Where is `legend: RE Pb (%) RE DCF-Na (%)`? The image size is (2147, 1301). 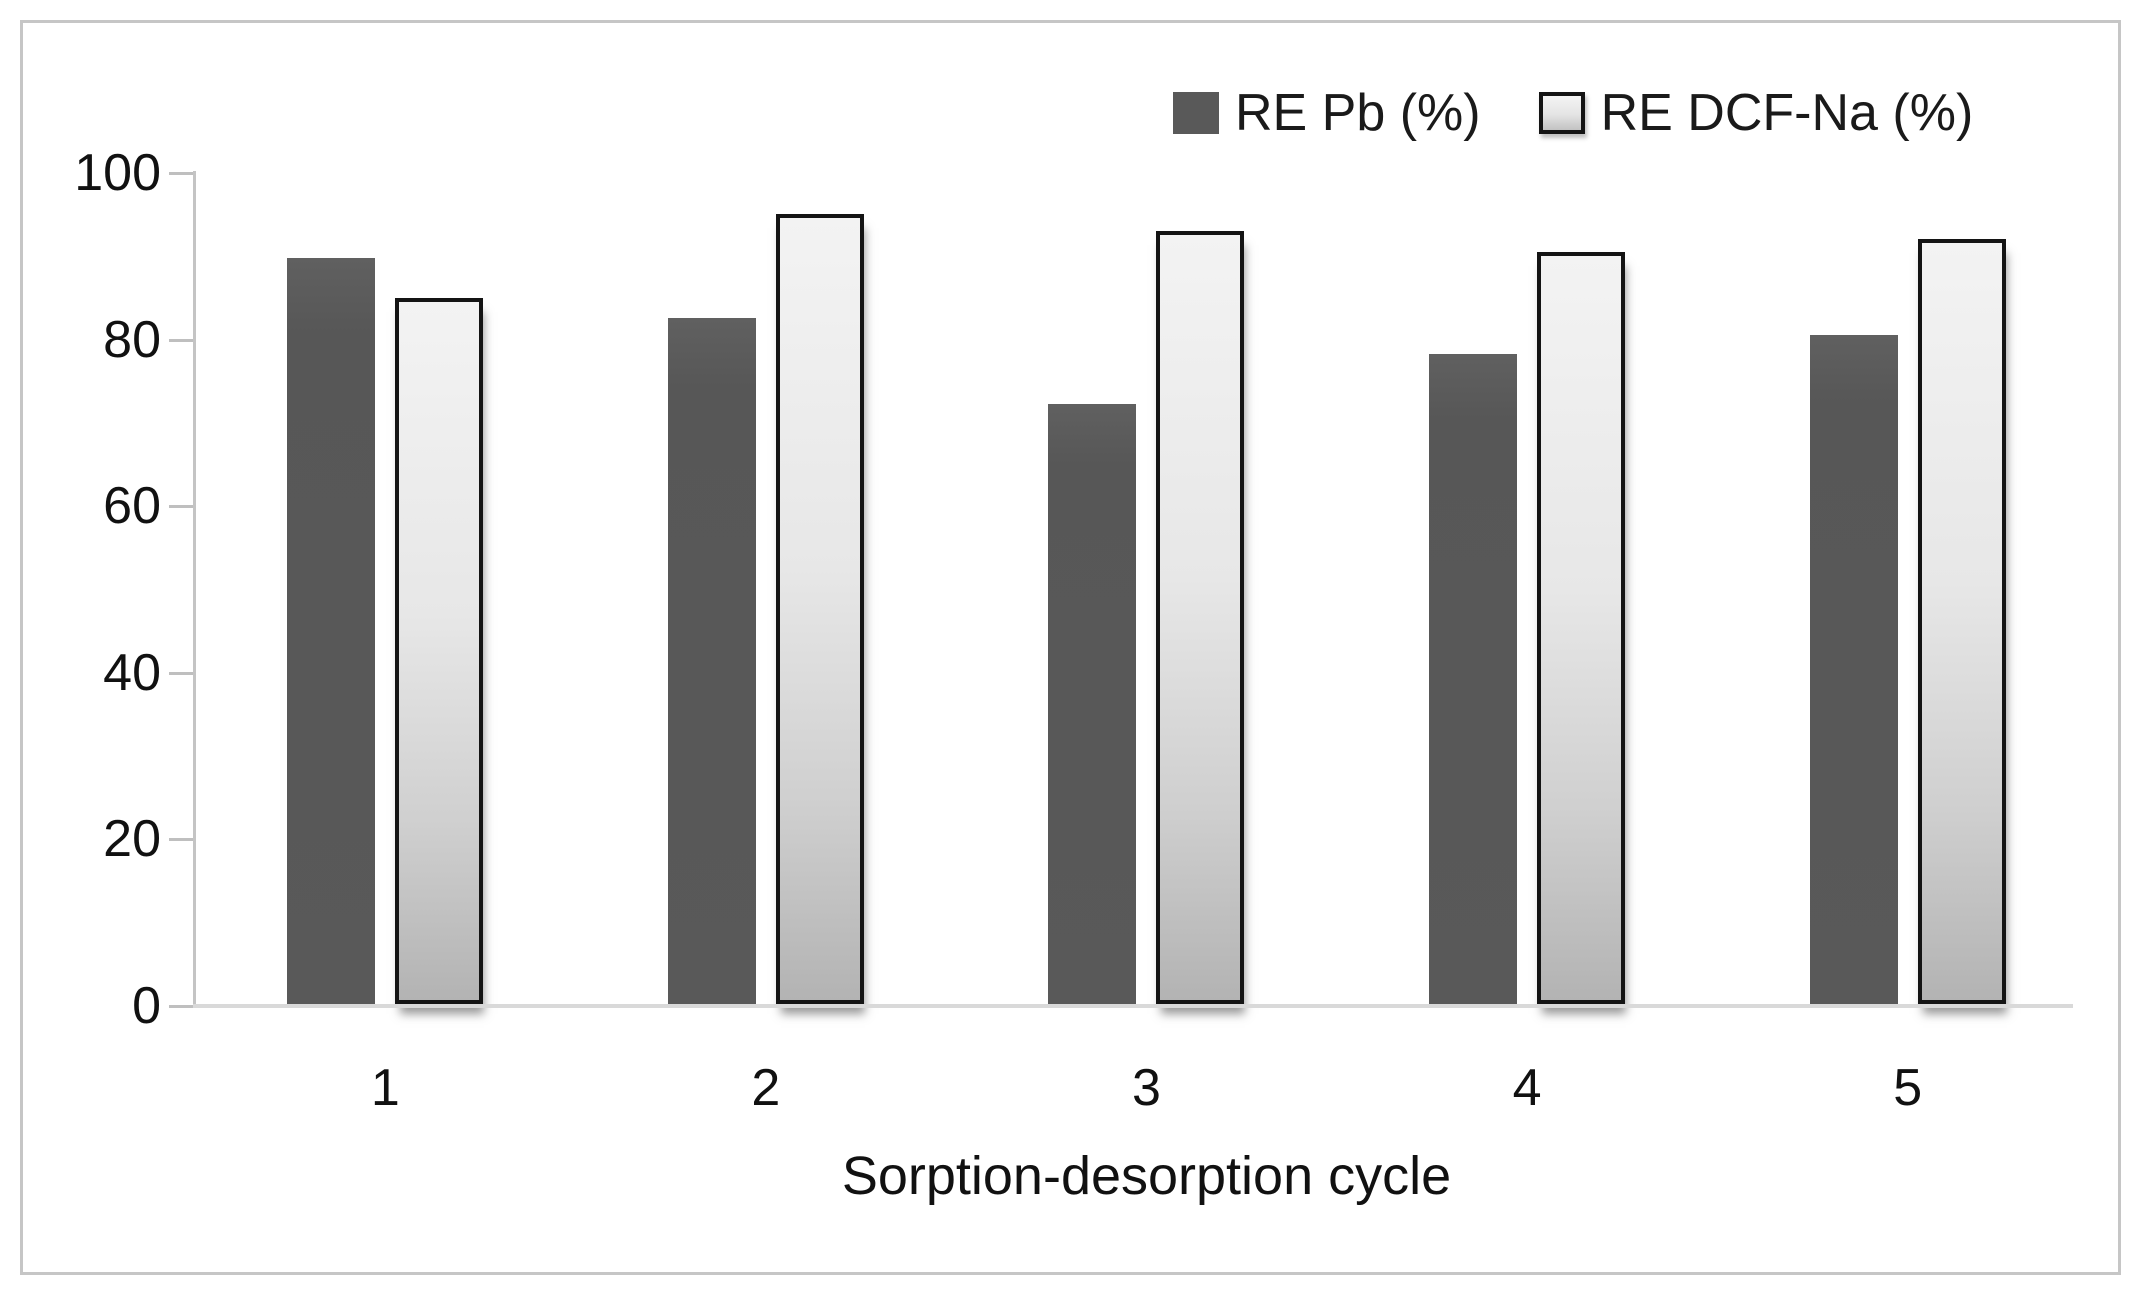
legend: RE Pb (%) RE DCF-Na (%) is located at coordinates (1573, 113).